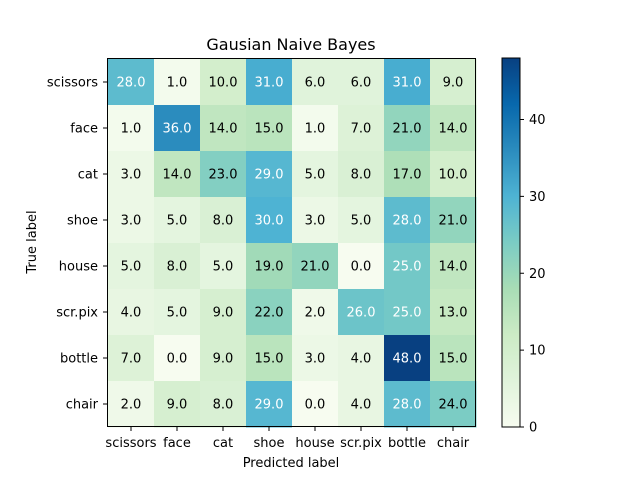  Describe the element at coordinates (537, 274) in the screenshot. I see `colorbar-tick-label: 20` at that location.